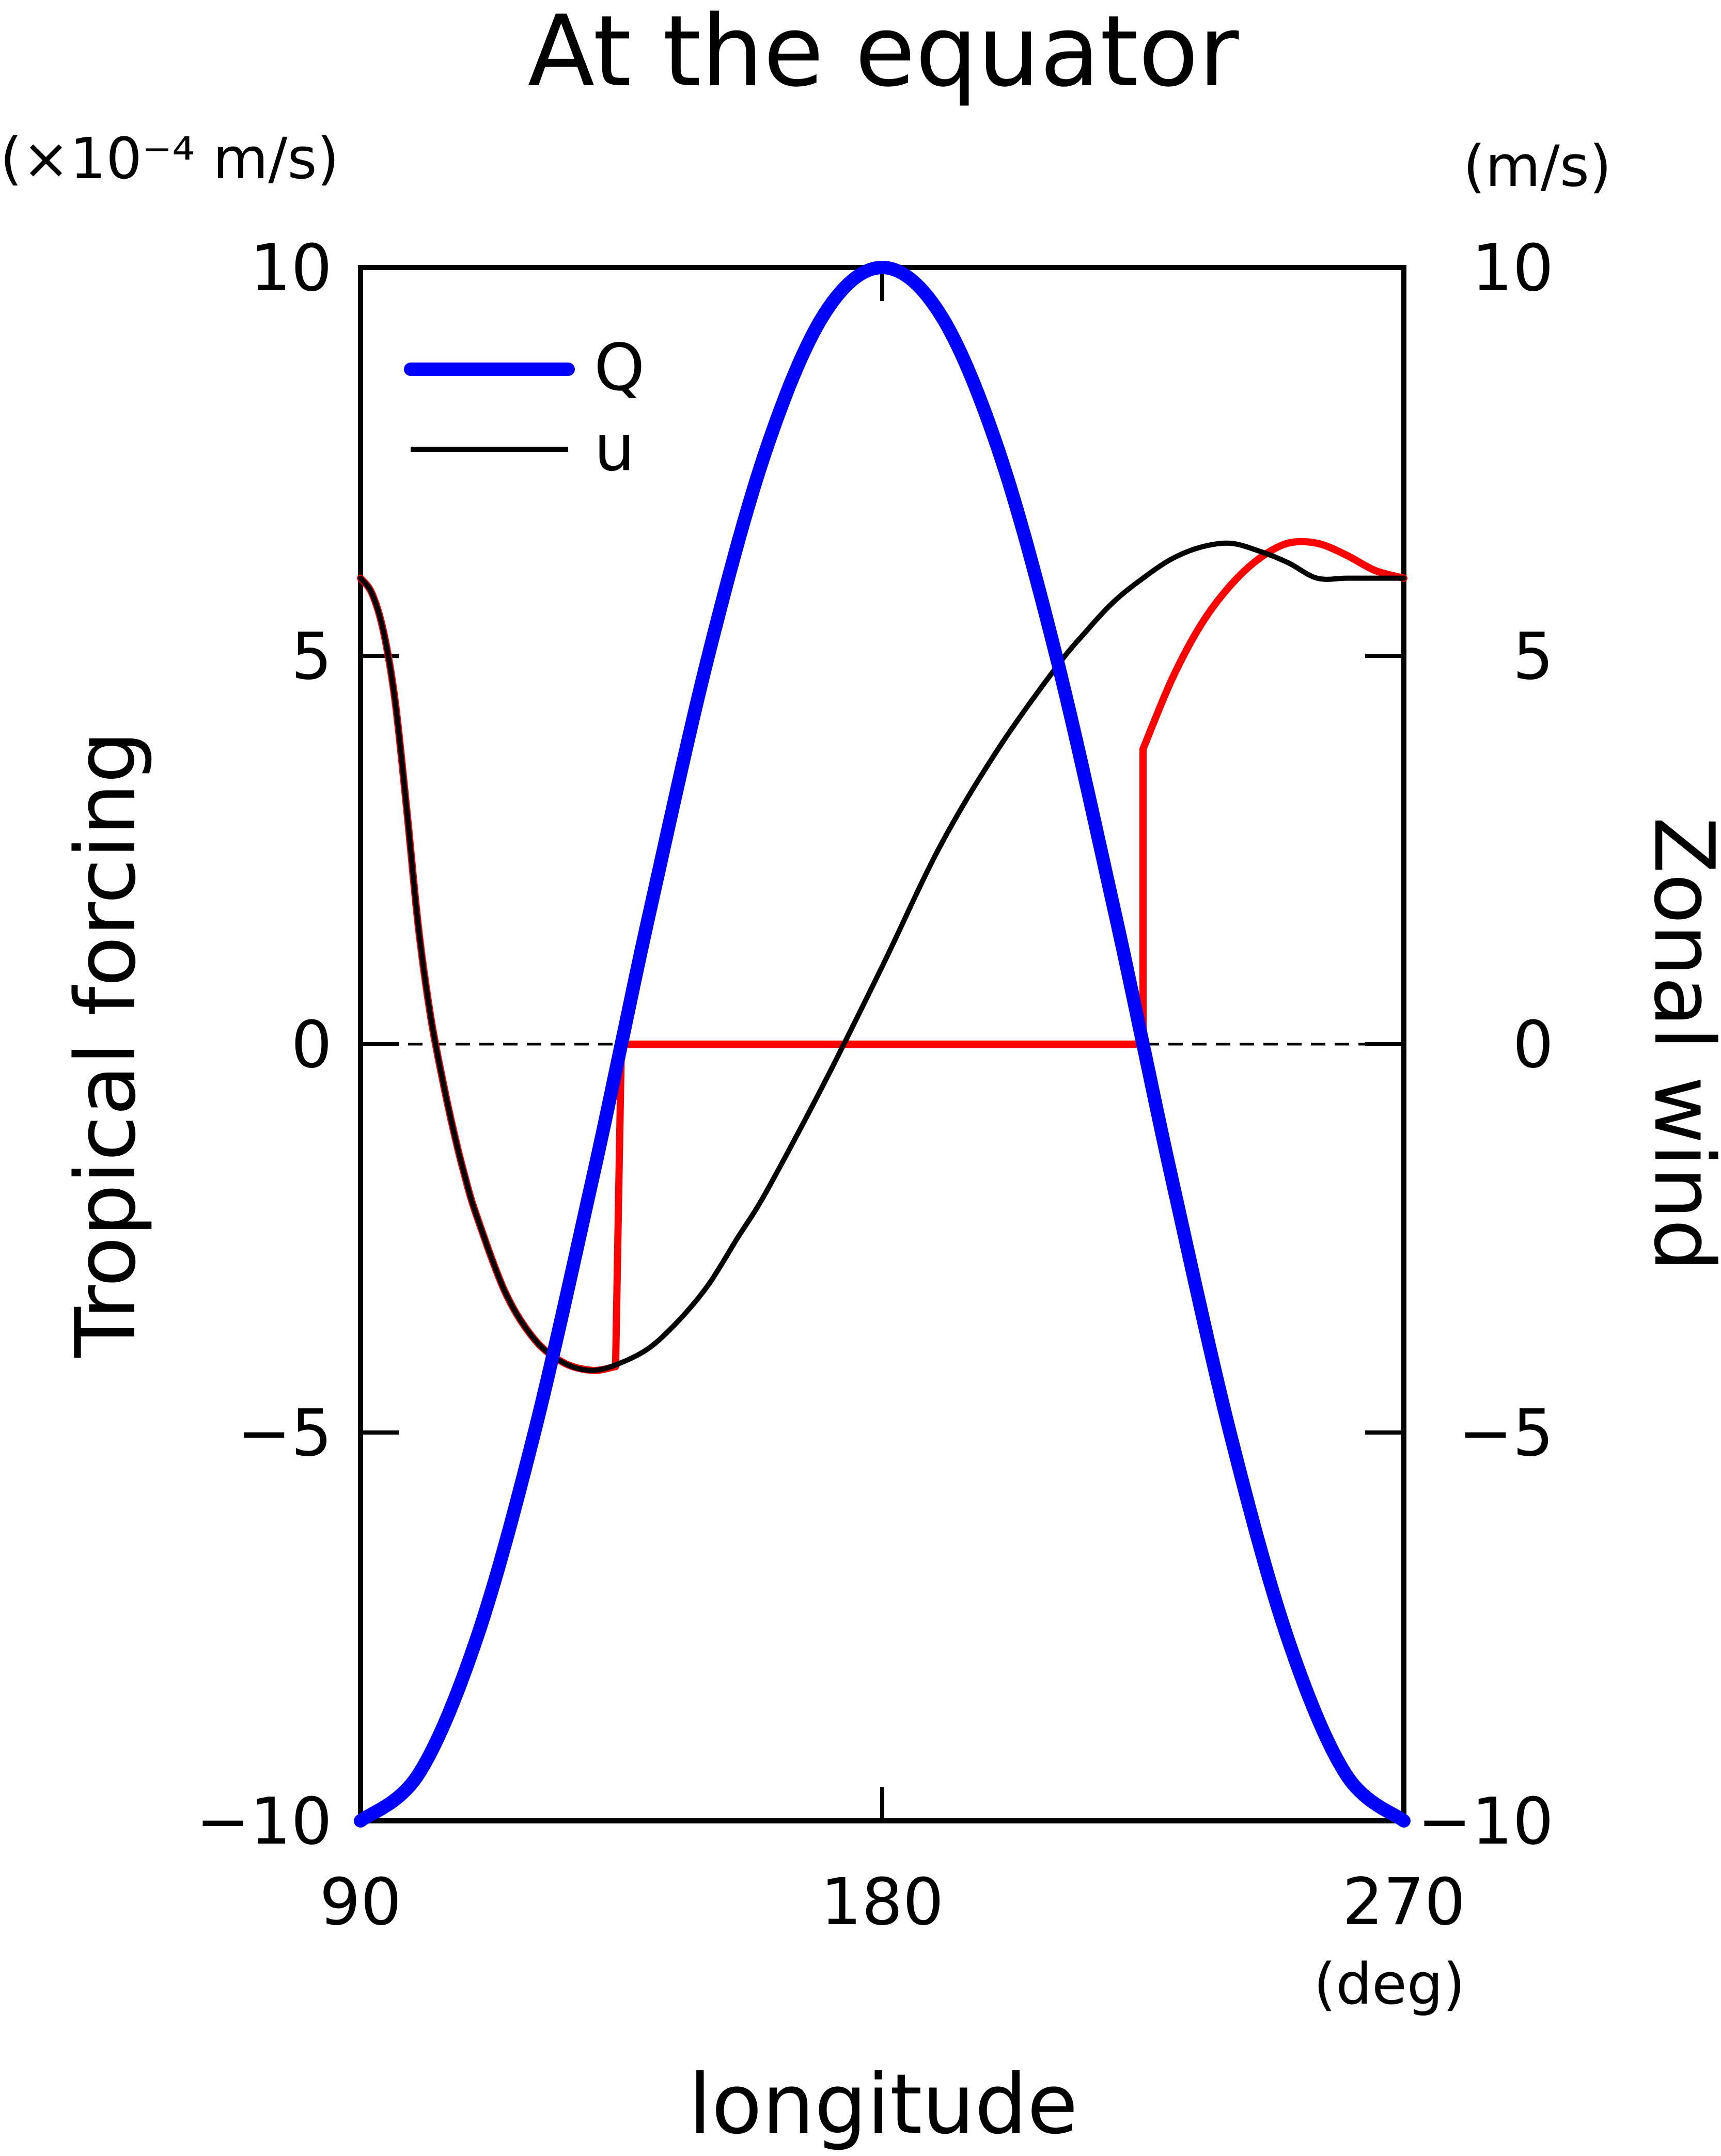  What do you see at coordinates (884, 54) in the screenshot?
I see `chart-title: At the equator` at bounding box center [884, 54].